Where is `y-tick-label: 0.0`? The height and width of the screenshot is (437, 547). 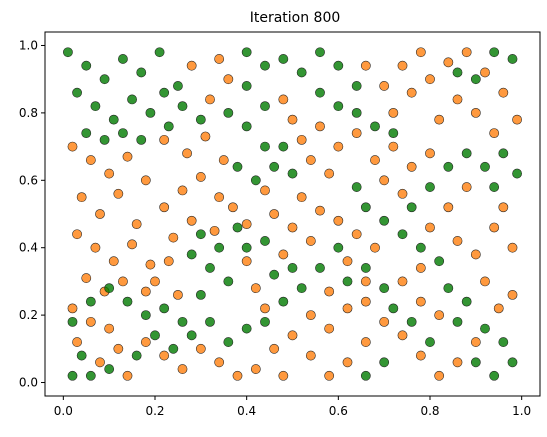 y-tick-label: 0.0 is located at coordinates (28, 383).